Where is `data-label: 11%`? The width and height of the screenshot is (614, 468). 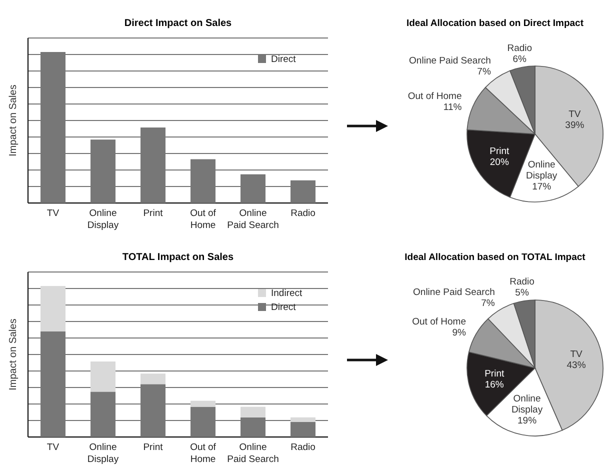 data-label: 11% is located at coordinates (452, 107).